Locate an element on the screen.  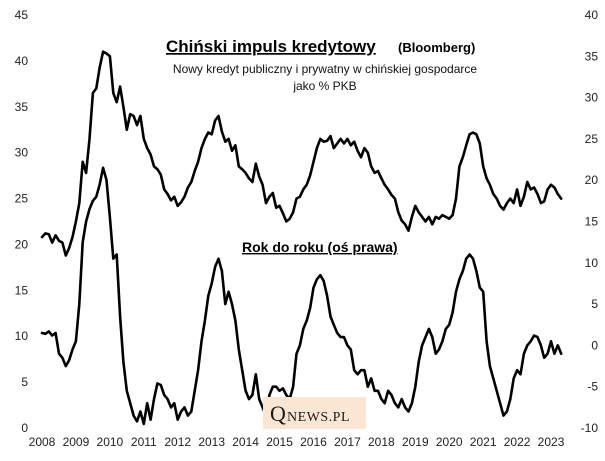
left-y-tick-label: 5 is located at coordinates (24, 382).